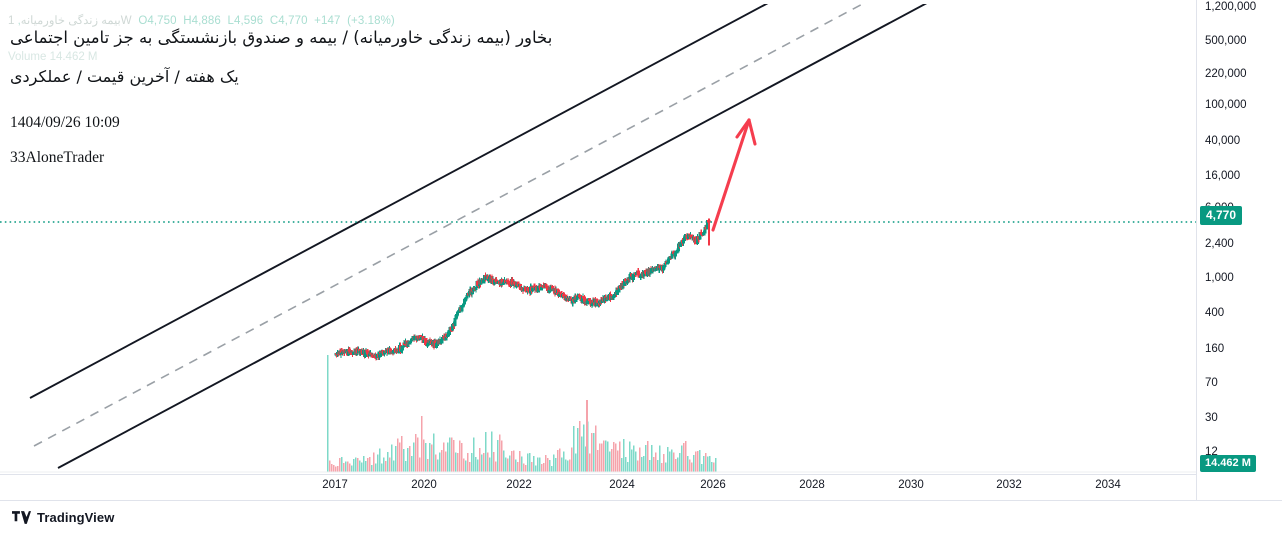 The height and width of the screenshot is (536, 1282). What do you see at coordinates (1231, 7) in the screenshot?
I see `price-axis-tick: 1,200,000` at bounding box center [1231, 7].